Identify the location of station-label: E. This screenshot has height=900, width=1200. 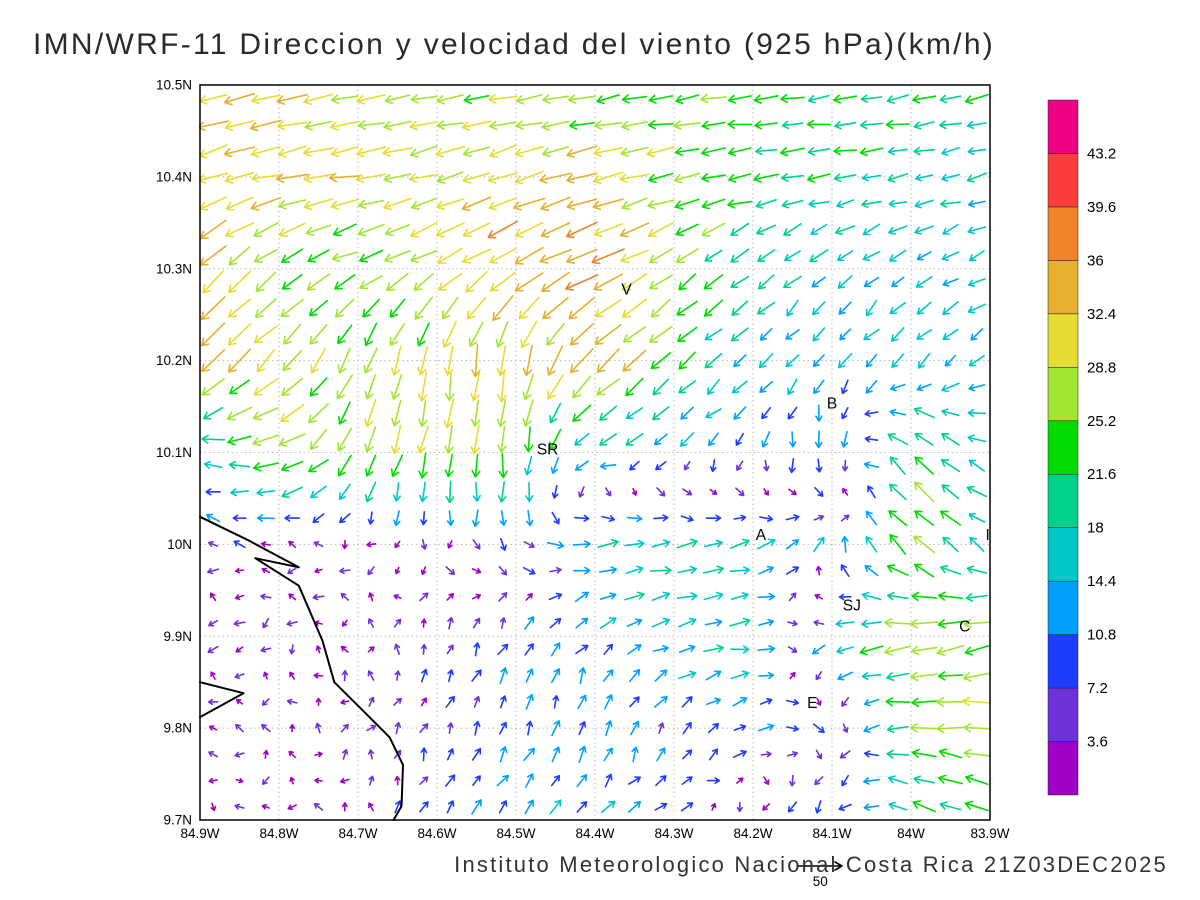
(812, 703).